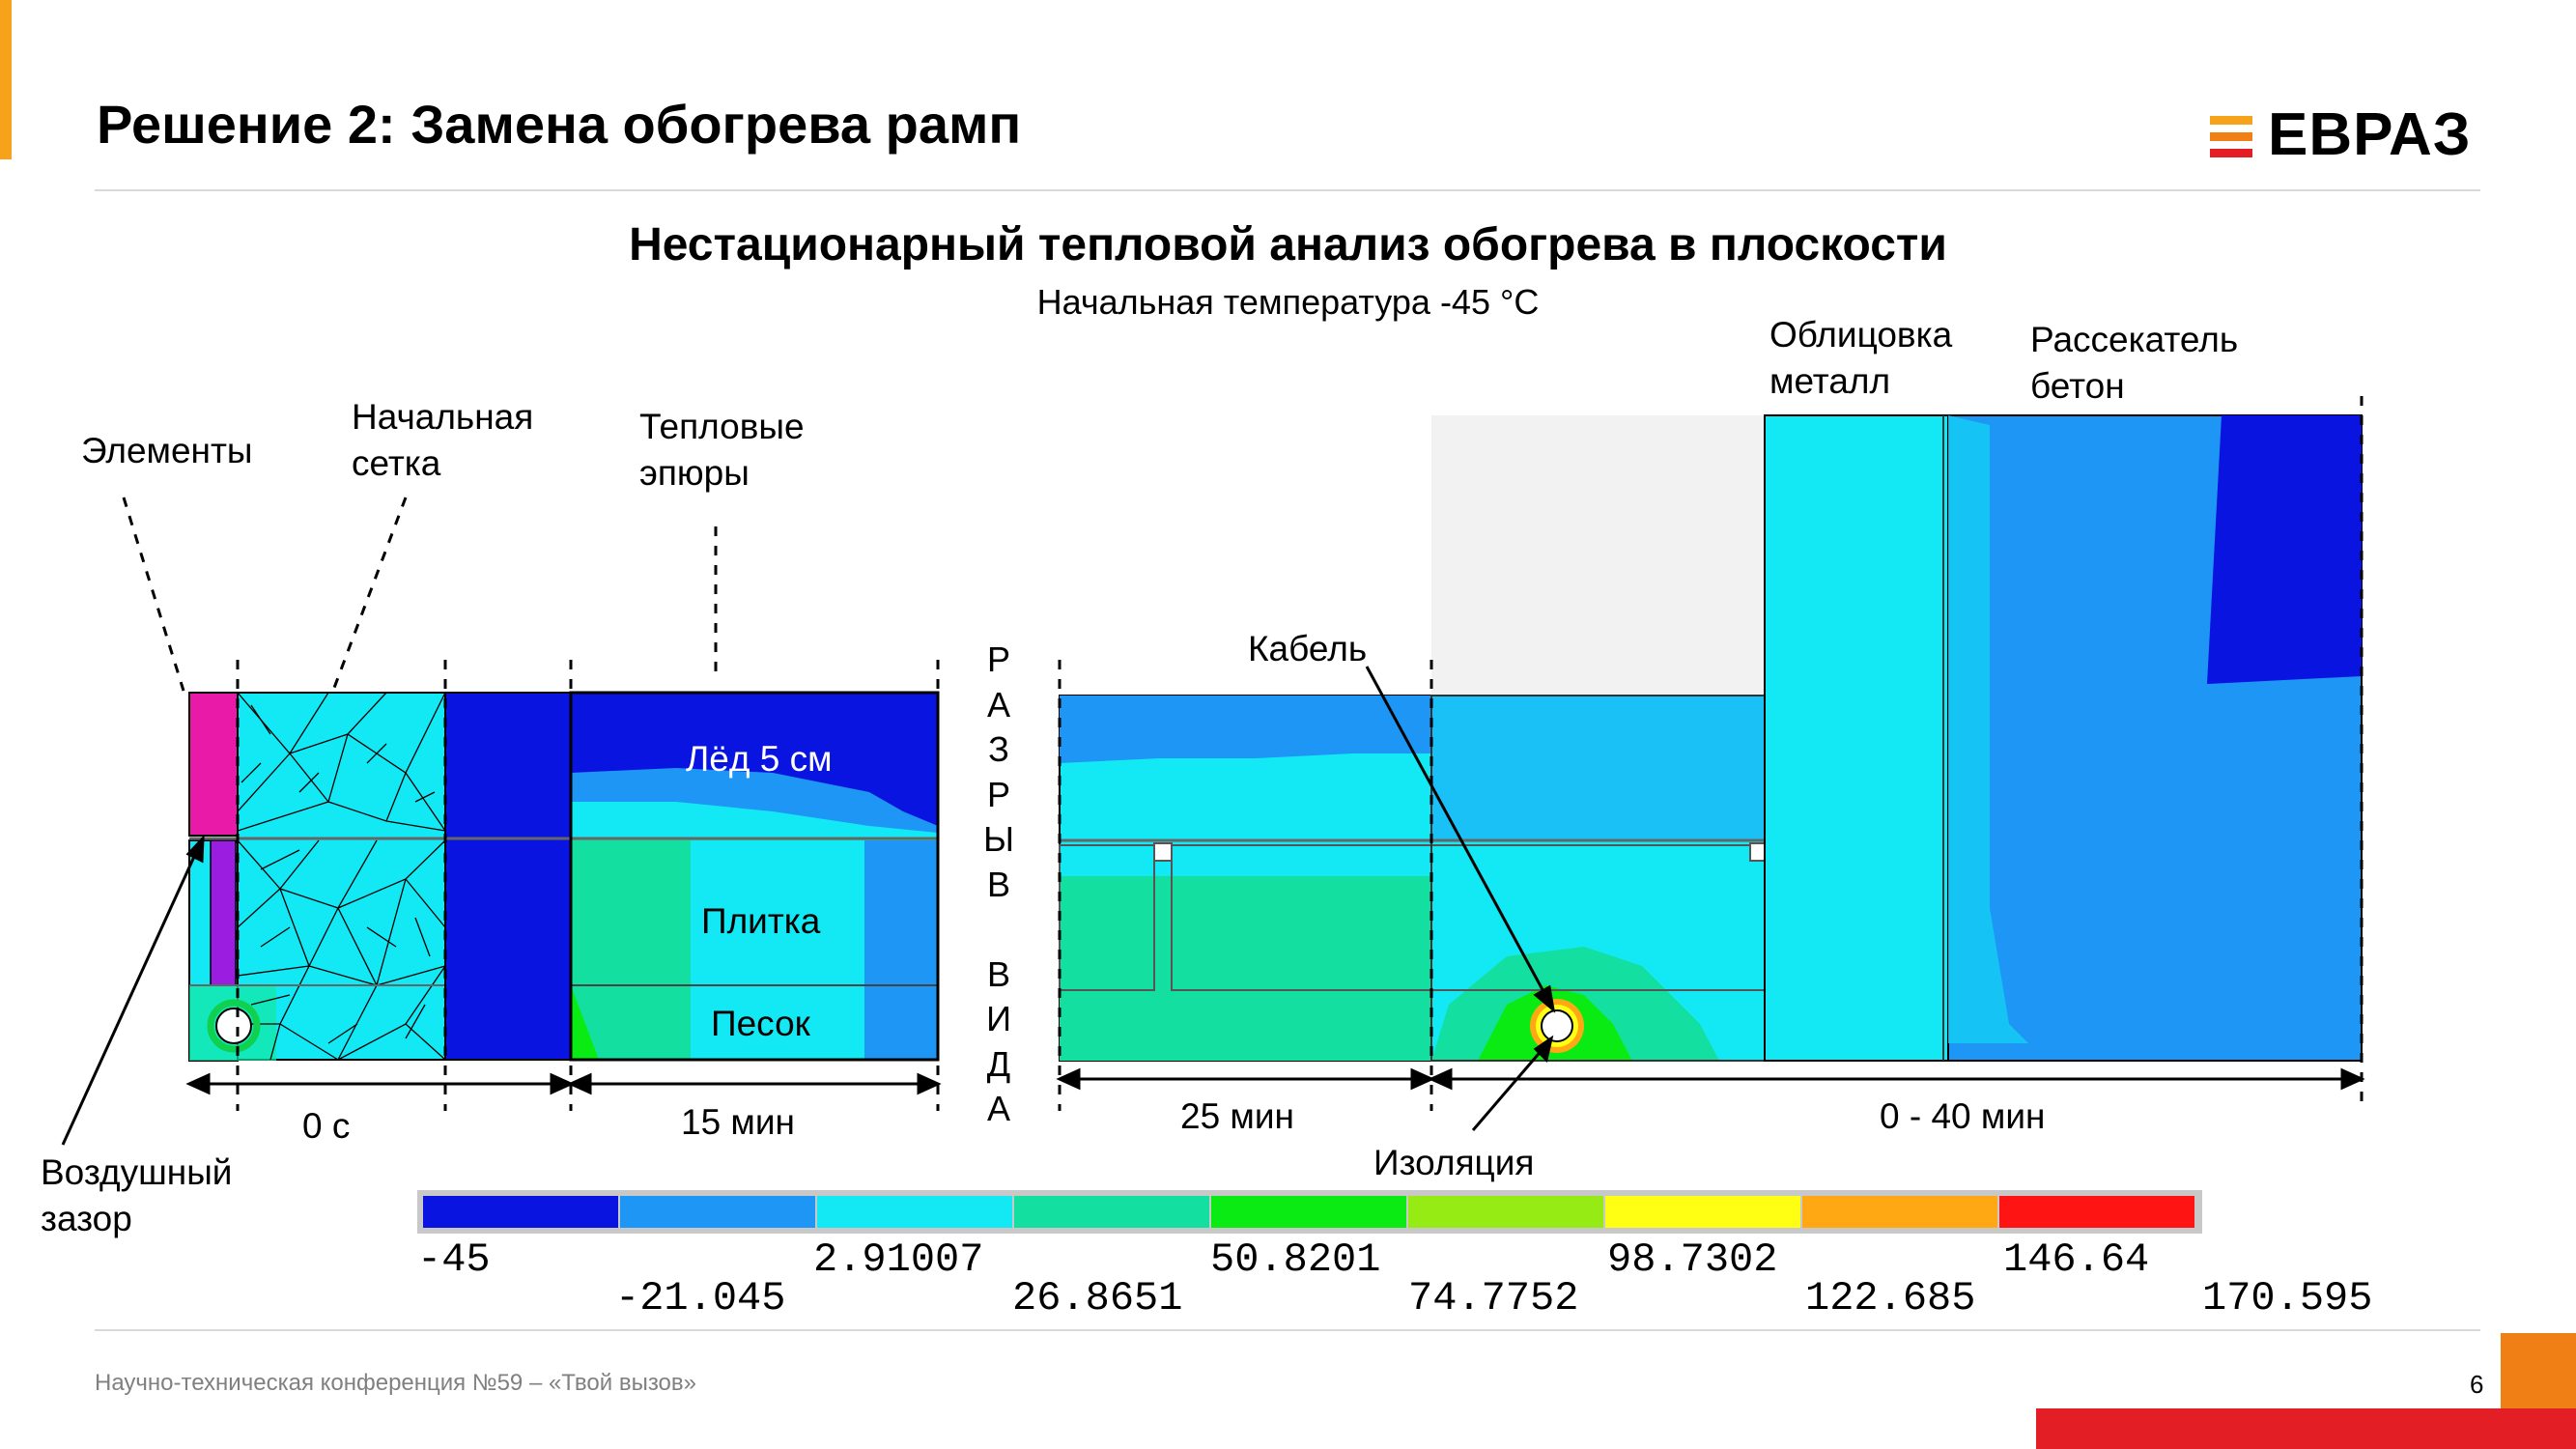 The image size is (2576, 1449). Describe the element at coordinates (6, 79) in the screenshot. I see `accent-bar` at that location.